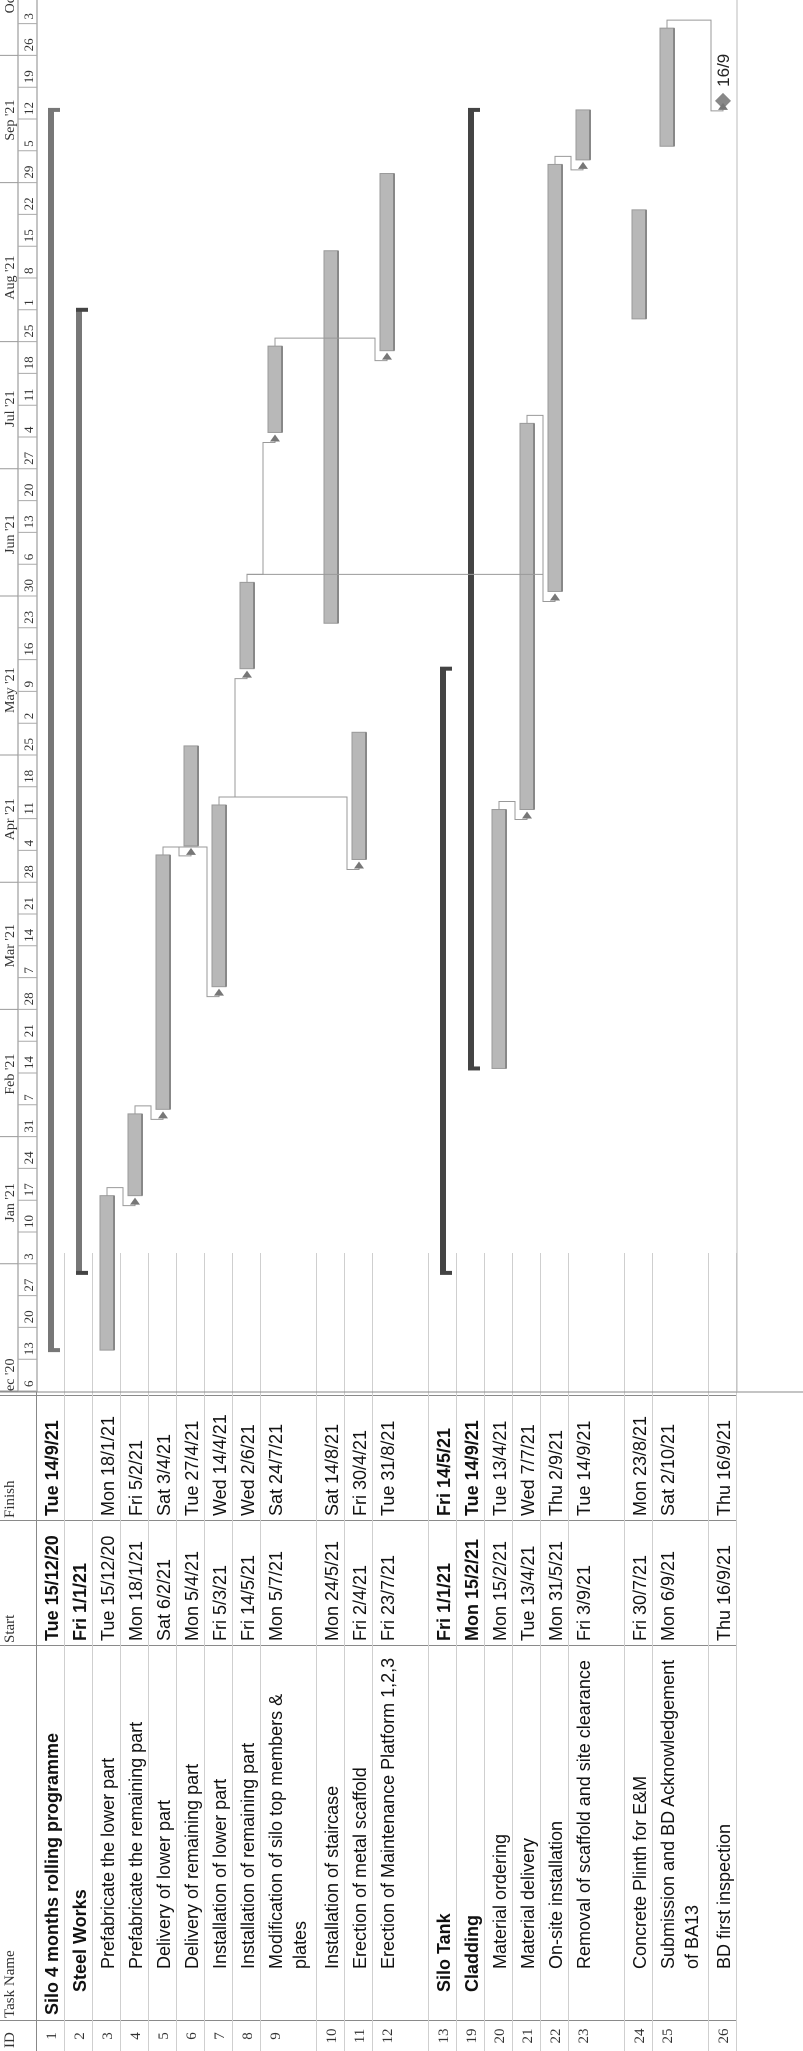 Image resolution: width=803 pixels, height=2051 pixels. Describe the element at coordinates (10, 1074) in the screenshot. I see `month-label: Feb '21` at that location.